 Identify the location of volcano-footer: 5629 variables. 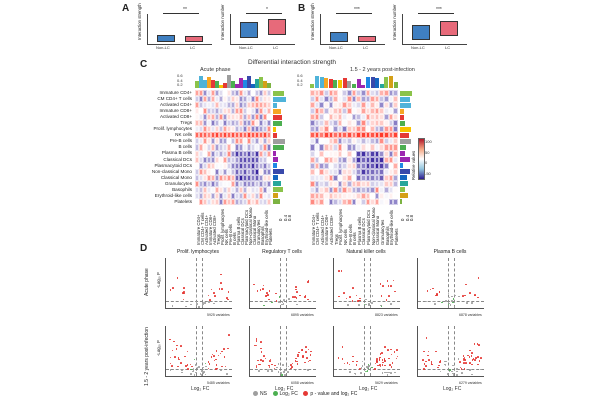
(386, 383).